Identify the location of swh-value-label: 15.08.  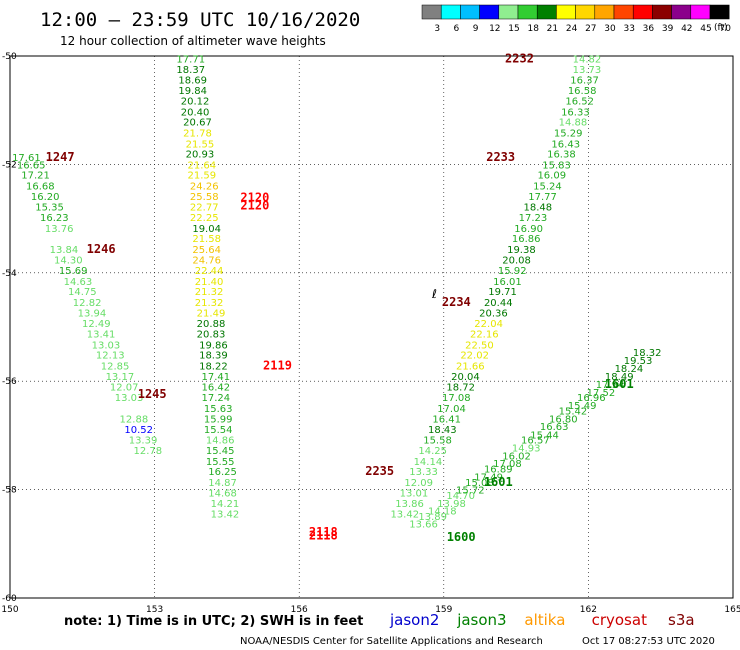
(479, 483).